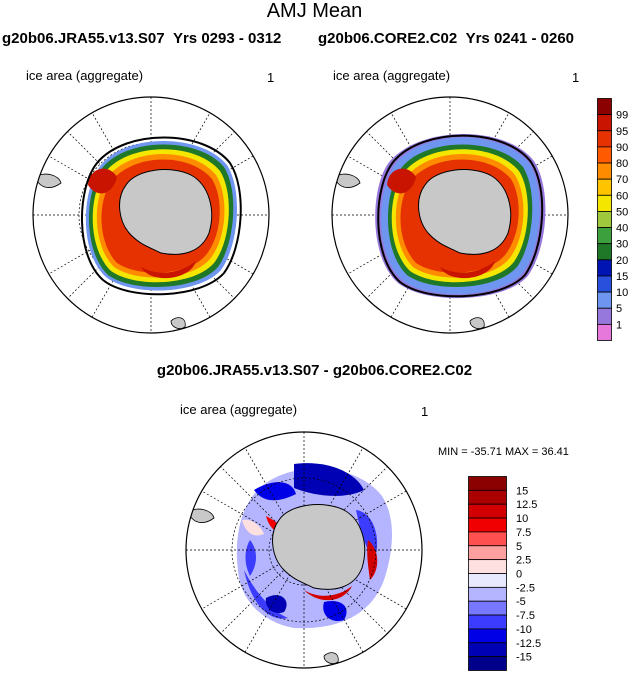 The height and width of the screenshot is (676, 629). I want to click on concentration-colorbar-label: 80, so click(622, 164).